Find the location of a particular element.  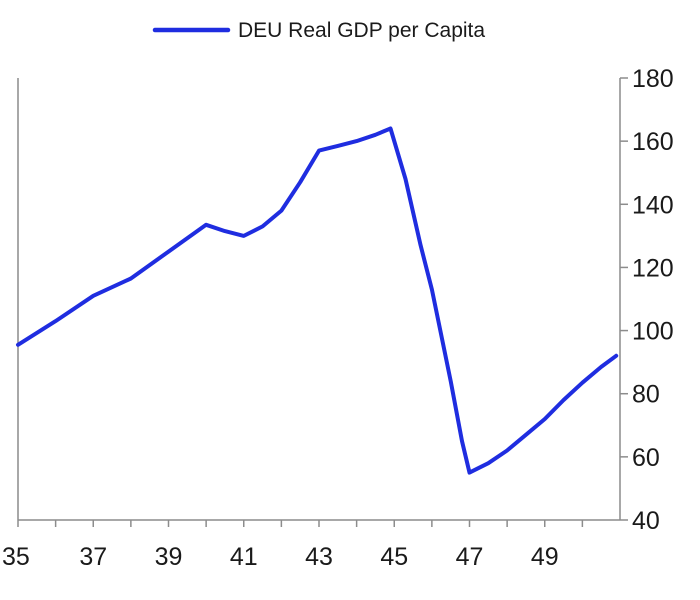

x-tick-label: 41 is located at coordinates (244, 557).